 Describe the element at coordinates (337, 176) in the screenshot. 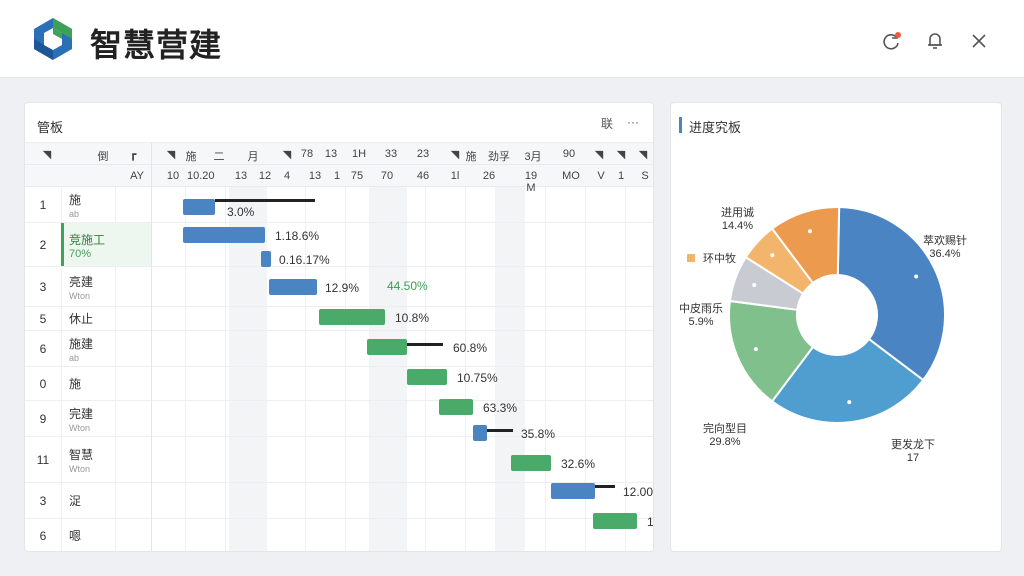

I see `gantt-header-cell: 1` at that location.